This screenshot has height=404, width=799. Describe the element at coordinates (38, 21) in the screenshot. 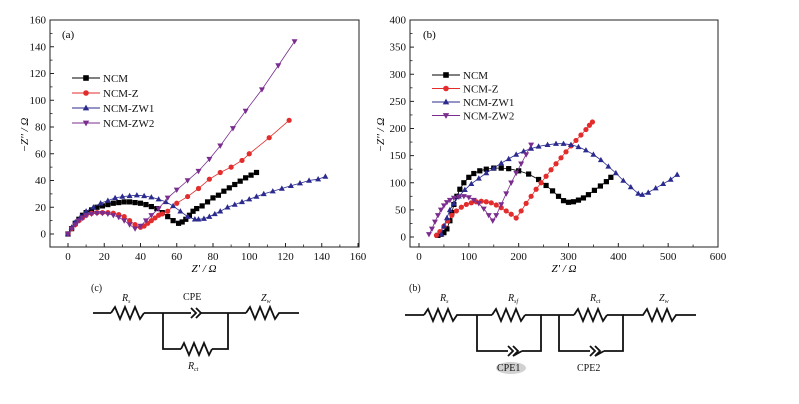

I see `y-tick-label: 160` at that location.